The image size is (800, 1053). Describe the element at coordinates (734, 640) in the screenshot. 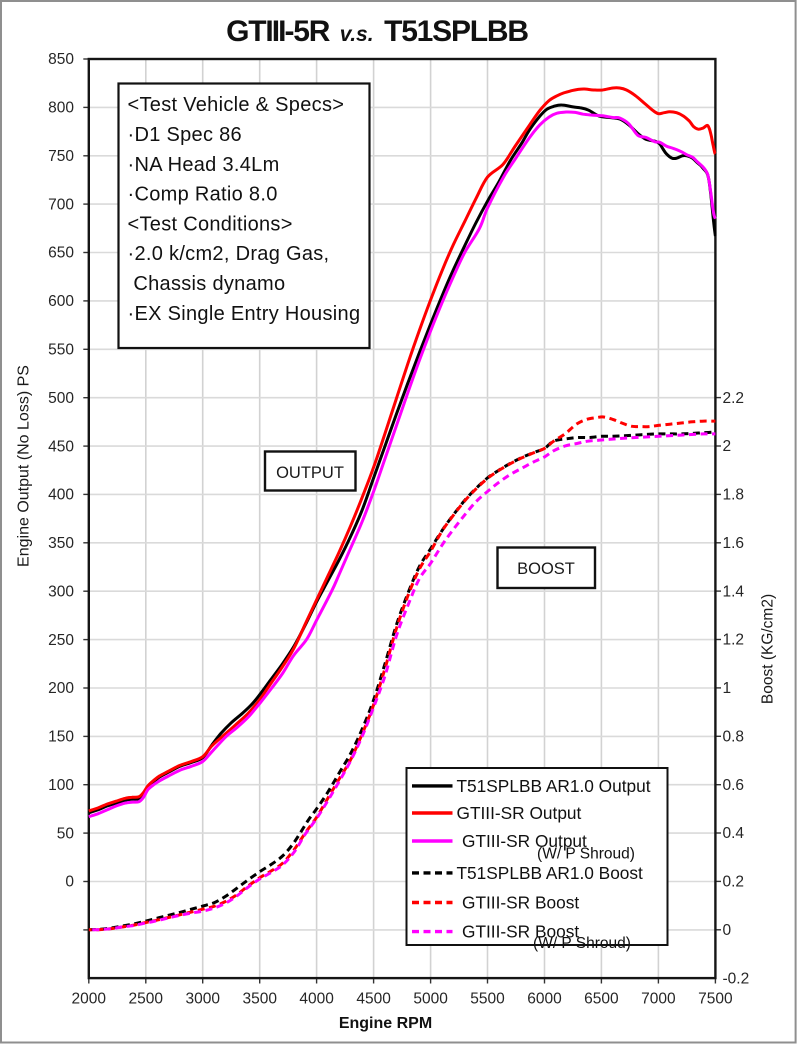

I see `svg-text: 1.2` at that location.